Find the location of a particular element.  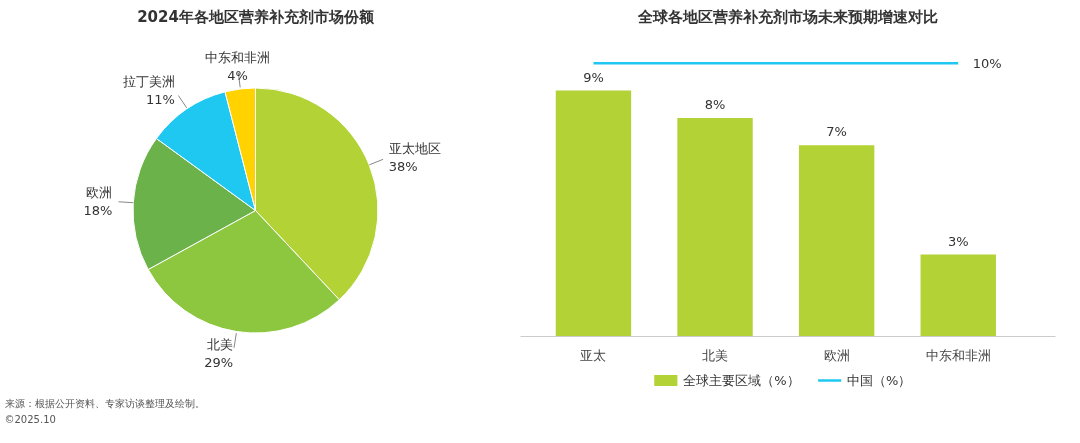

chart-title: 2024年各地区营养补充剂市场份额 is located at coordinates (256, 16).